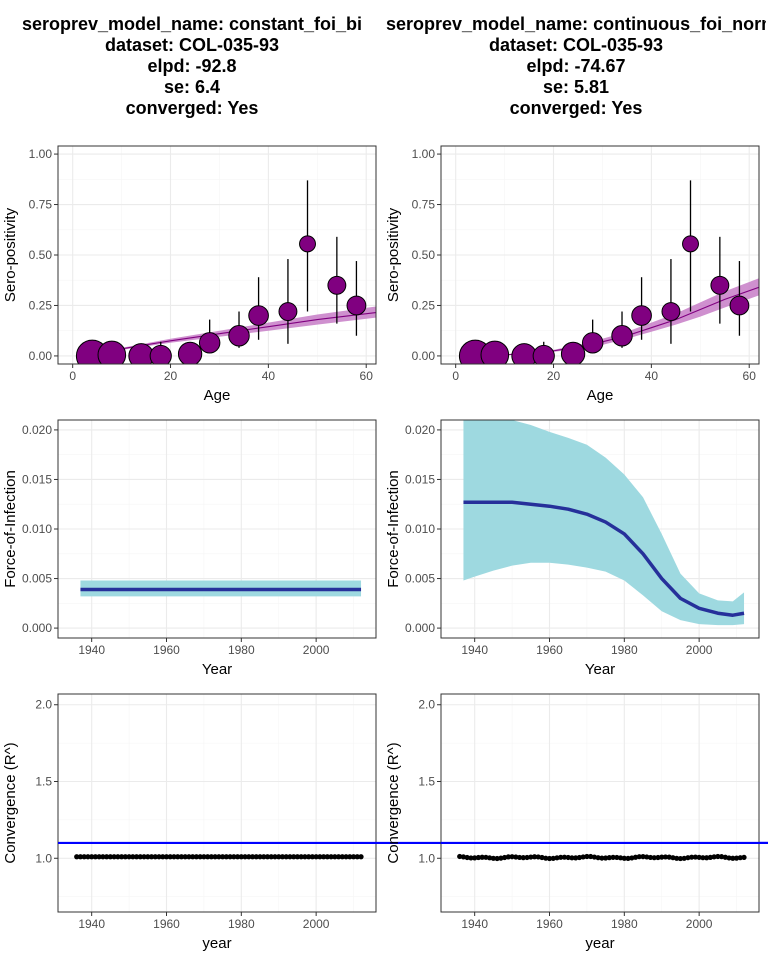  I want to click on y-tick-label: 1.00, so click(424, 154).